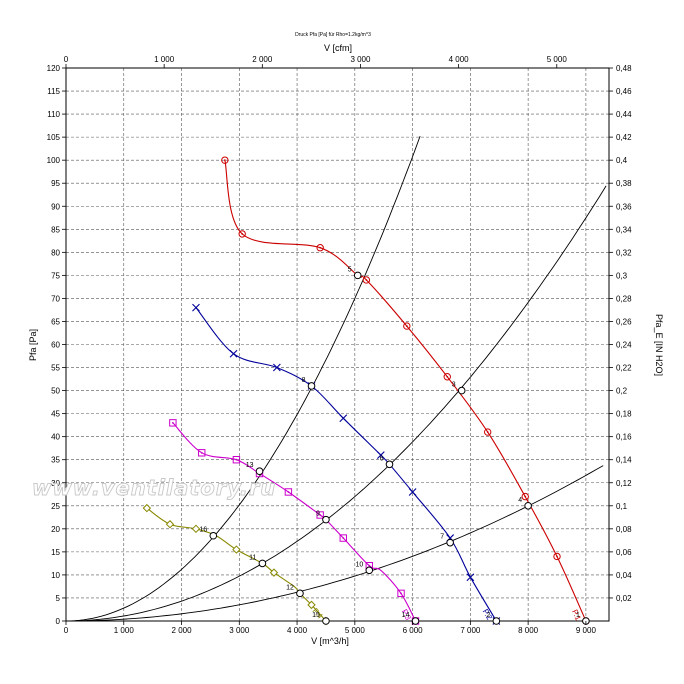 This screenshot has height=684, width=684. What do you see at coordinates (454, 385) in the screenshot?
I see `operating-point-label: 3` at bounding box center [454, 385].